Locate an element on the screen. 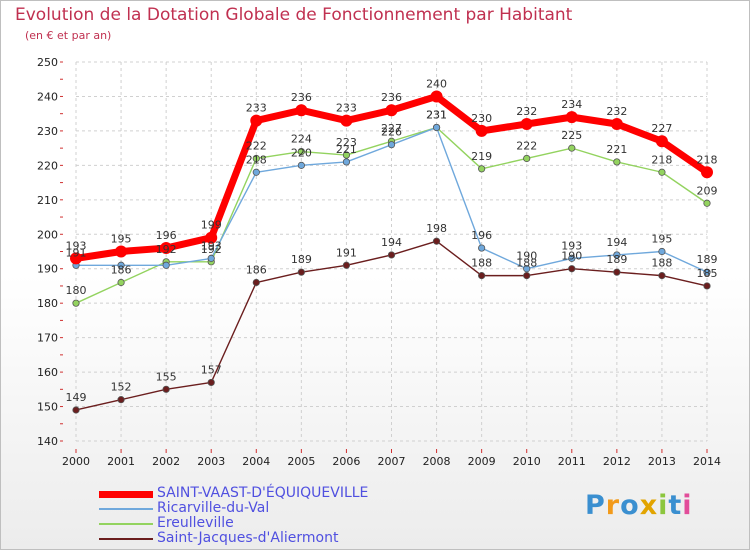 Image resolution: width=750 pixels, height=550 pixels. x-tick-label: 2014 is located at coordinates (707, 461).